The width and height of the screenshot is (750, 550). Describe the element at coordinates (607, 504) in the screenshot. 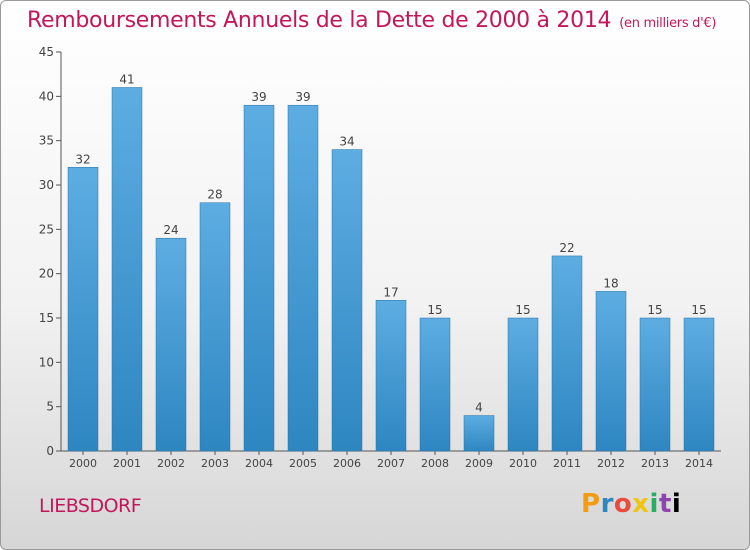

I see `logo-letter: r` at that location.